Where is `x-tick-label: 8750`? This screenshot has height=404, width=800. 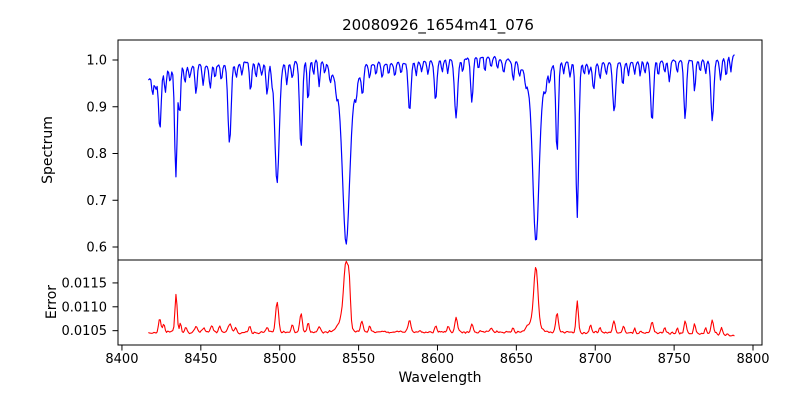 x-tick-label: 8750 is located at coordinates (674, 359).